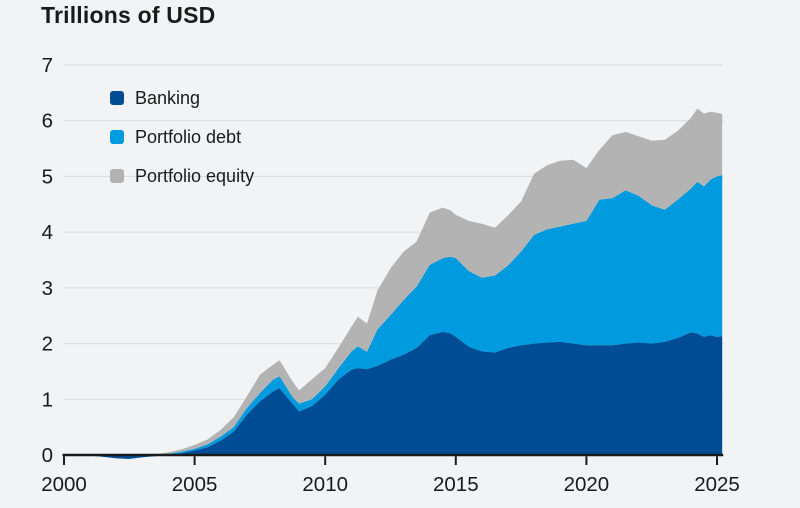 The height and width of the screenshot is (508, 800). Describe the element at coordinates (47, 399) in the screenshot. I see `y-tick-label: 1` at that location.